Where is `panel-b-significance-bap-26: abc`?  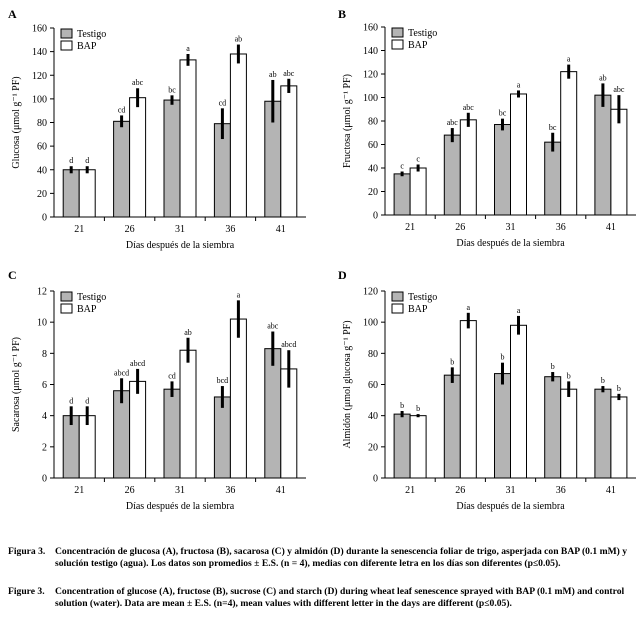 panel-b-significance-bap-26: abc is located at coordinates (469, 107).